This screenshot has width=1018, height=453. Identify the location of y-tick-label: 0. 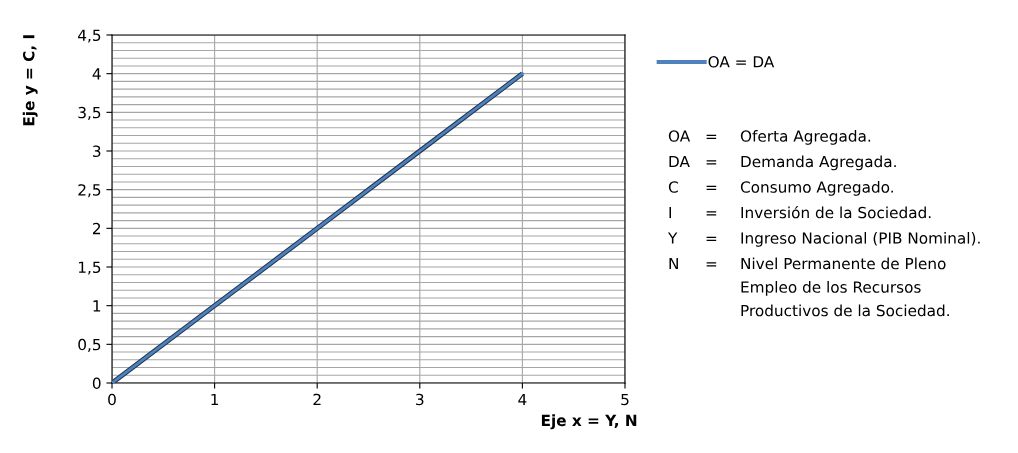
(96, 383).